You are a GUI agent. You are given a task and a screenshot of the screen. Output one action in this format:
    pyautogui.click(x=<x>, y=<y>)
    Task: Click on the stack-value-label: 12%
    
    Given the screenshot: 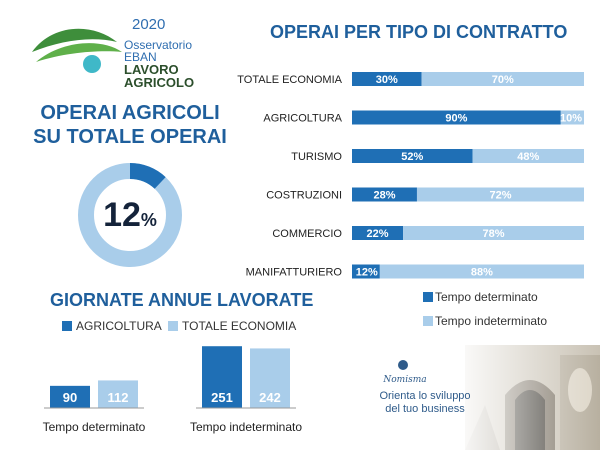 What is the action you would take?
    pyautogui.click(x=367, y=273)
    